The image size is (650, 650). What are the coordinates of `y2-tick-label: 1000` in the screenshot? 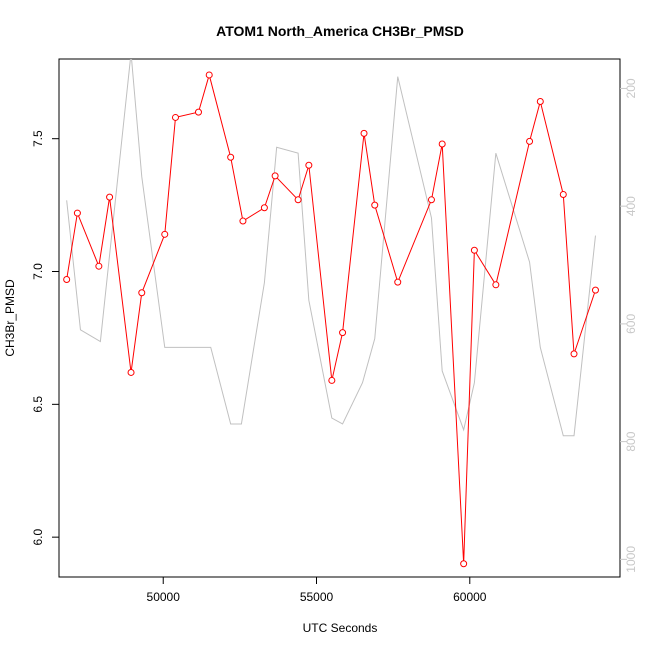 It's located at (631, 559).